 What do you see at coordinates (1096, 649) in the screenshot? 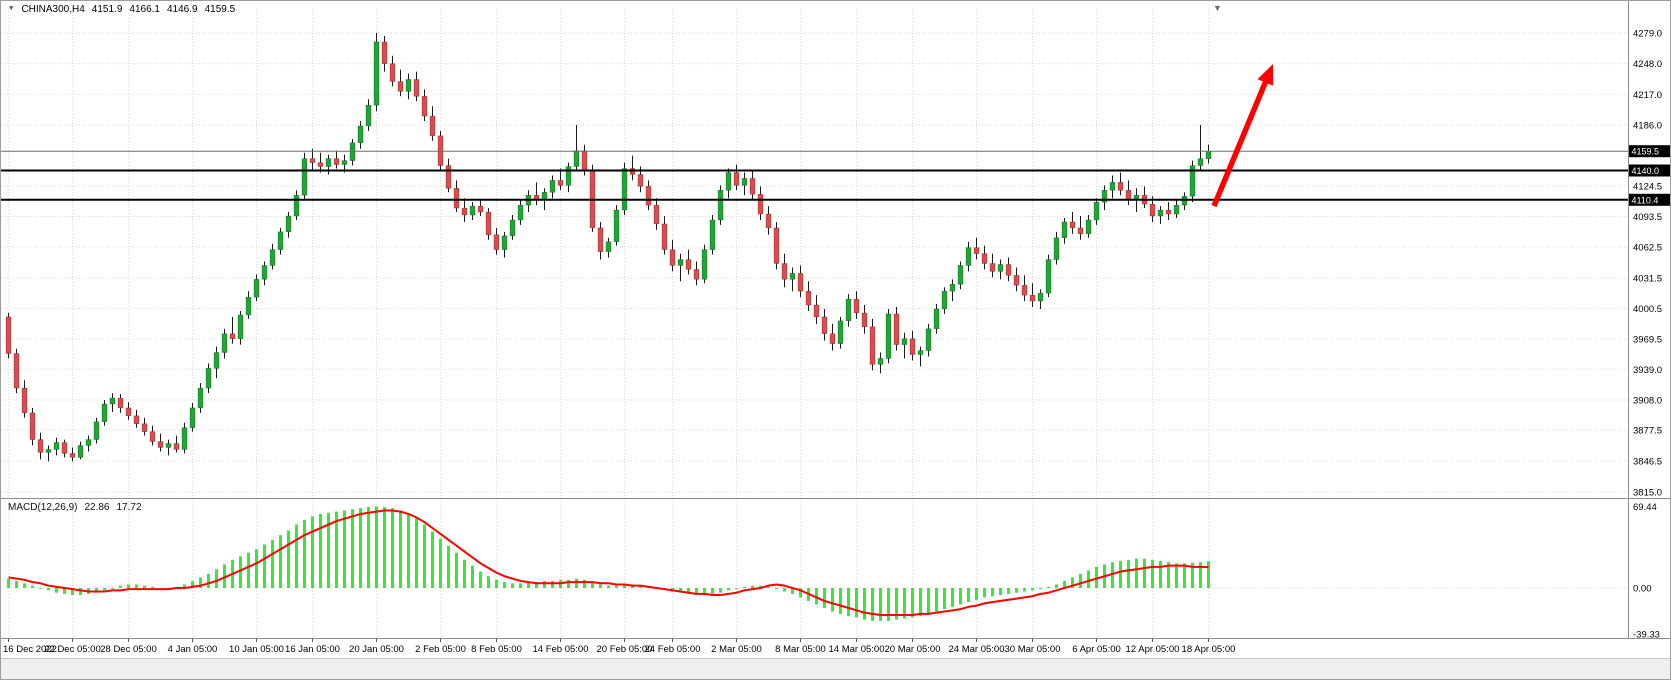
I see `time-tick-label: 6 Apr 05:00` at bounding box center [1096, 649].